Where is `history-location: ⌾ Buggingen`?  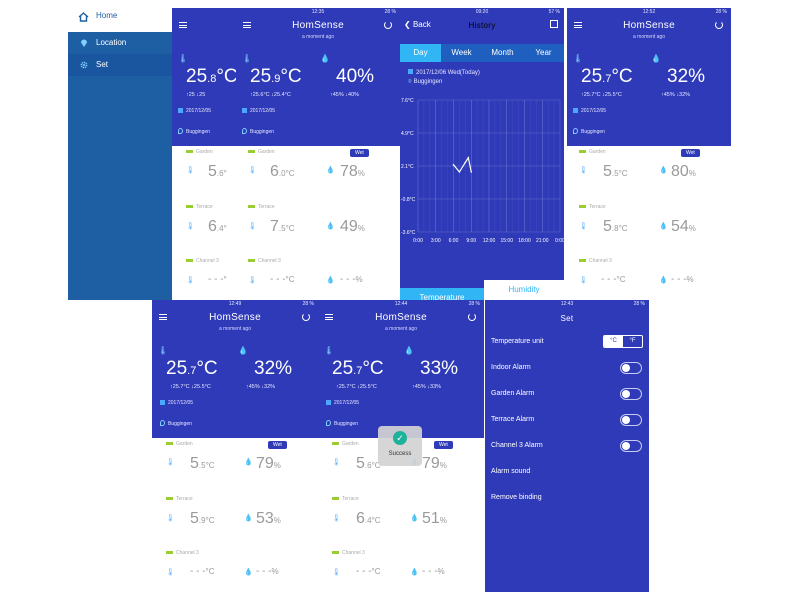 history-location: ⌾ Buggingen is located at coordinates (425, 82).